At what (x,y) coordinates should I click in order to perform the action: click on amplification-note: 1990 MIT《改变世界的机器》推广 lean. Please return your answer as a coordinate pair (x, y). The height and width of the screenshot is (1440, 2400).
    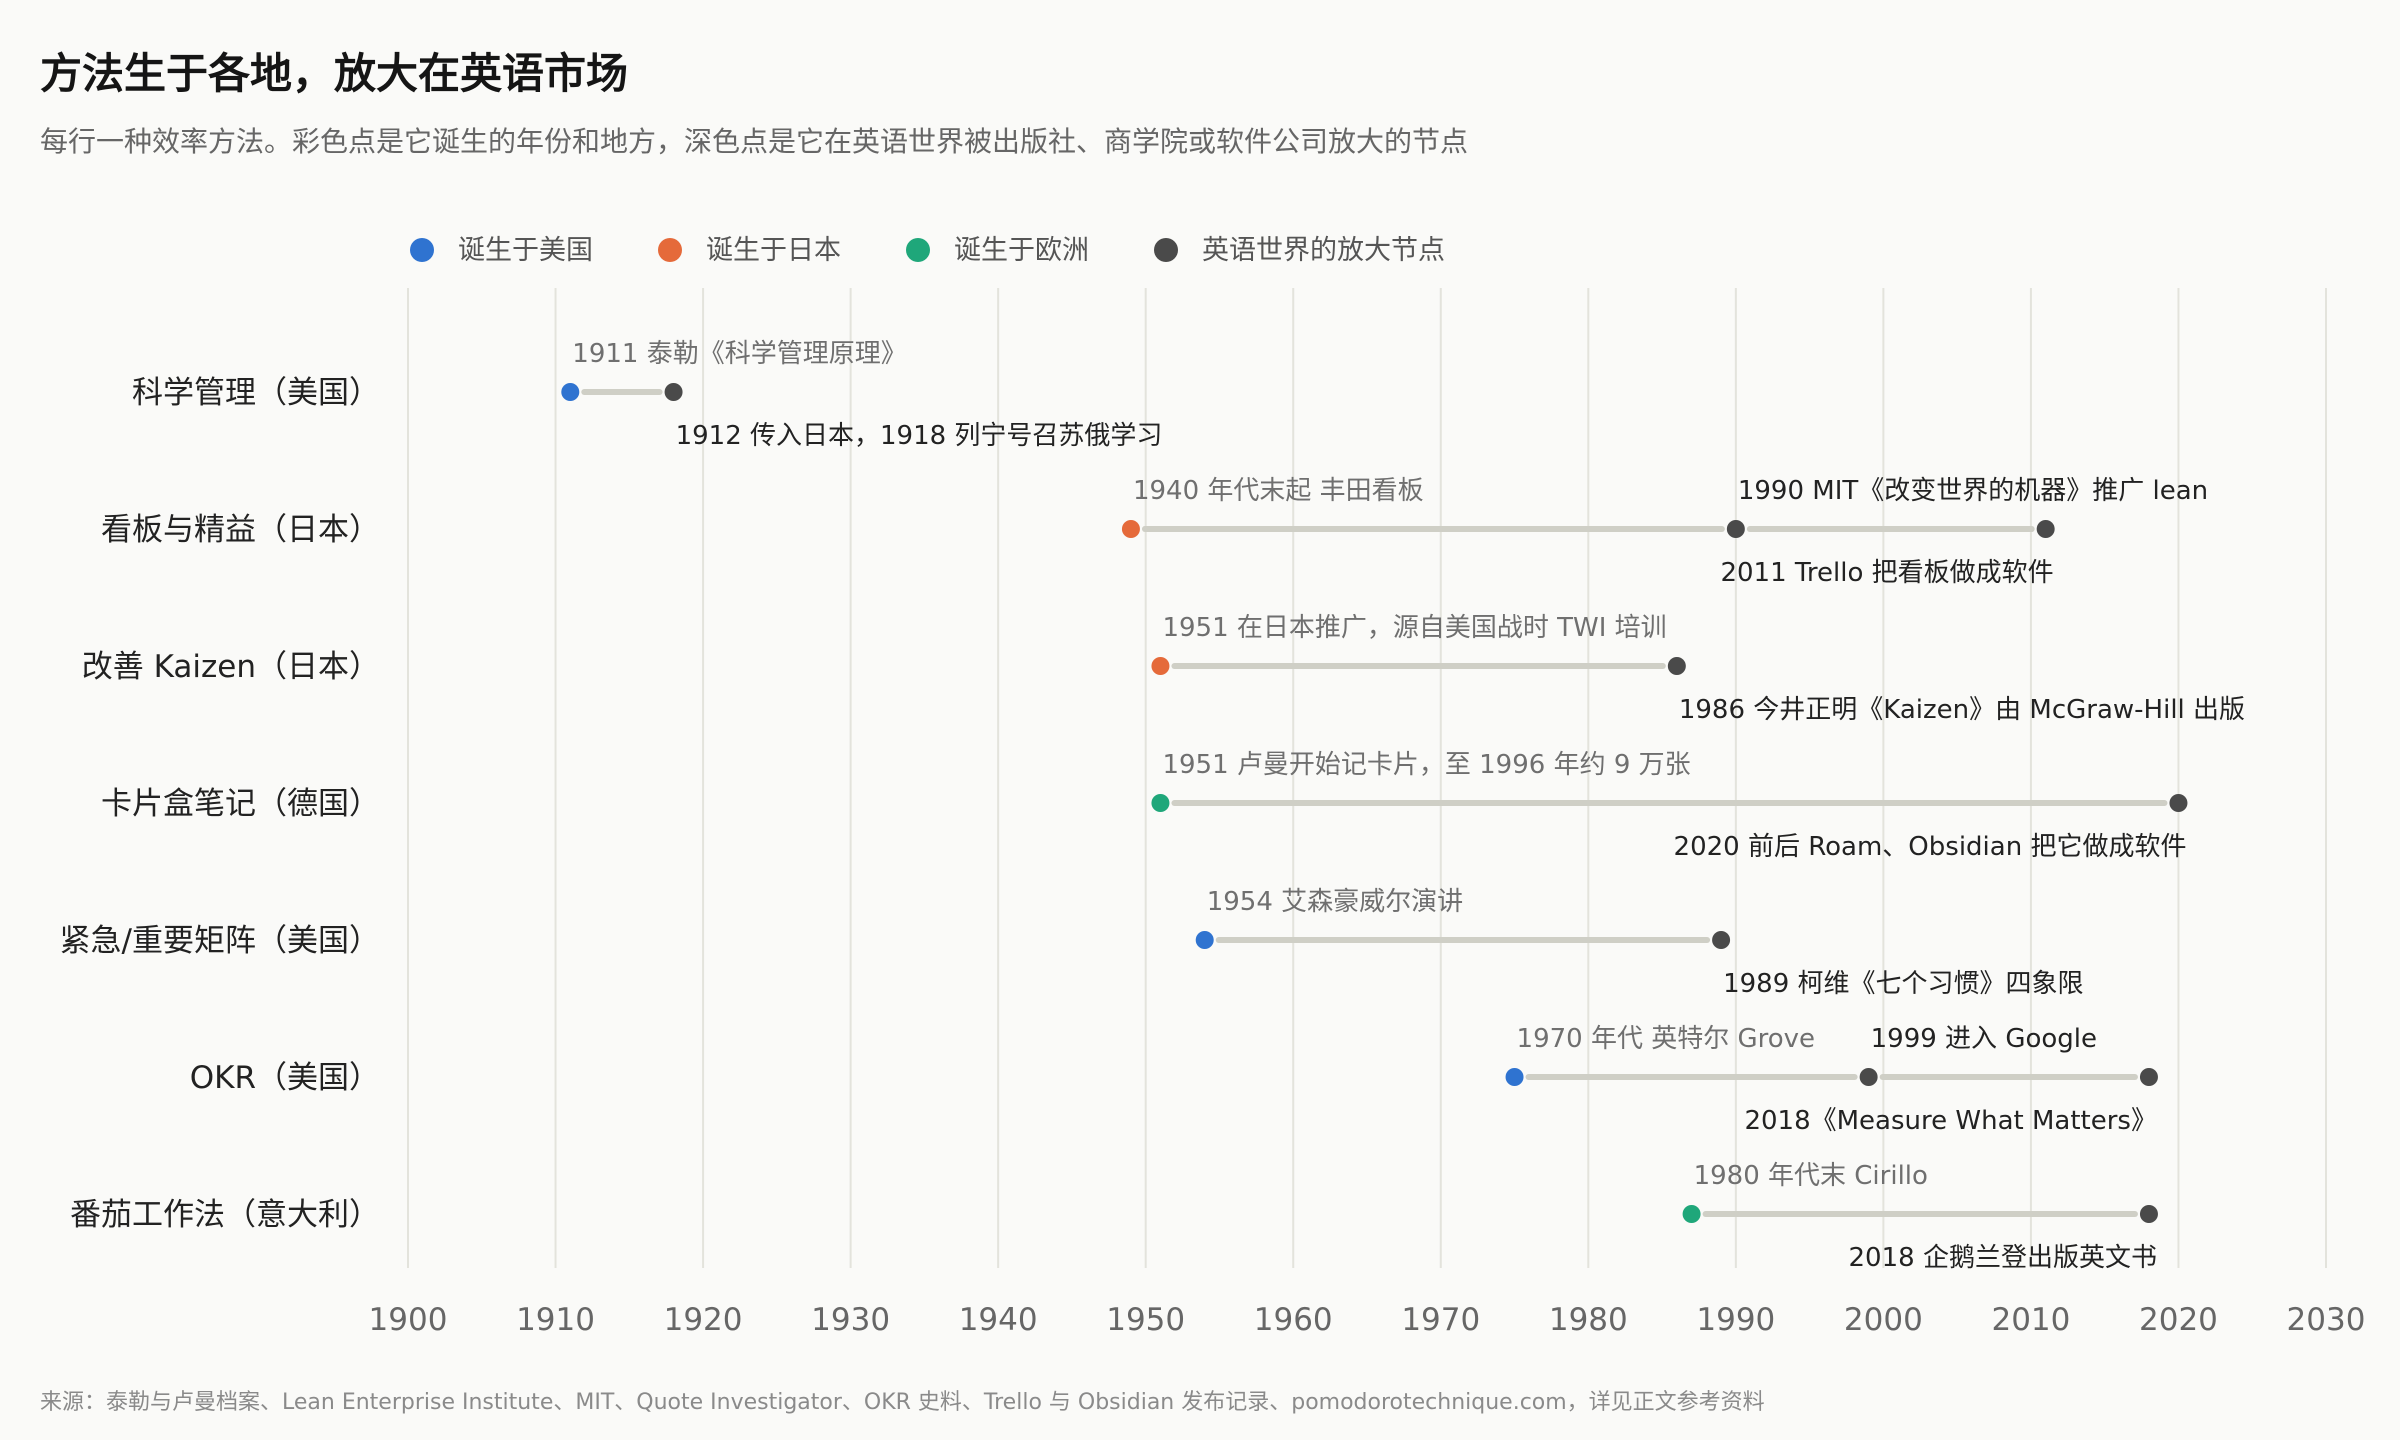
    Looking at the image, I should click on (1973, 491).